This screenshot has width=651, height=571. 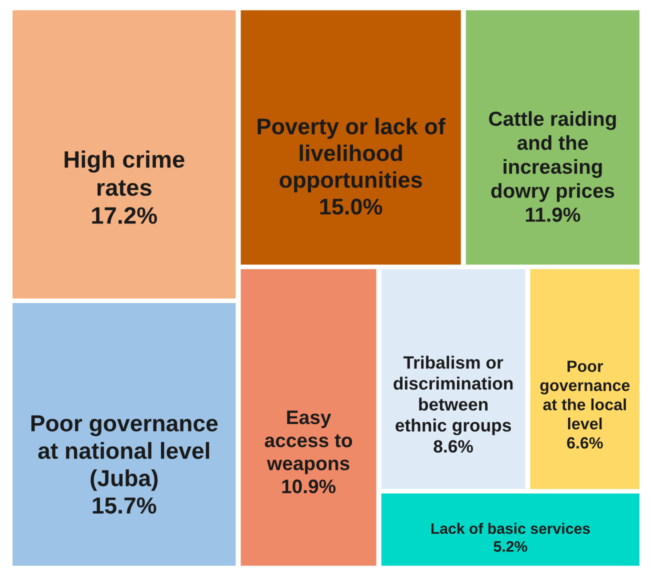 What do you see at coordinates (585, 443) in the screenshot?
I see `data-label: 6.6%` at bounding box center [585, 443].